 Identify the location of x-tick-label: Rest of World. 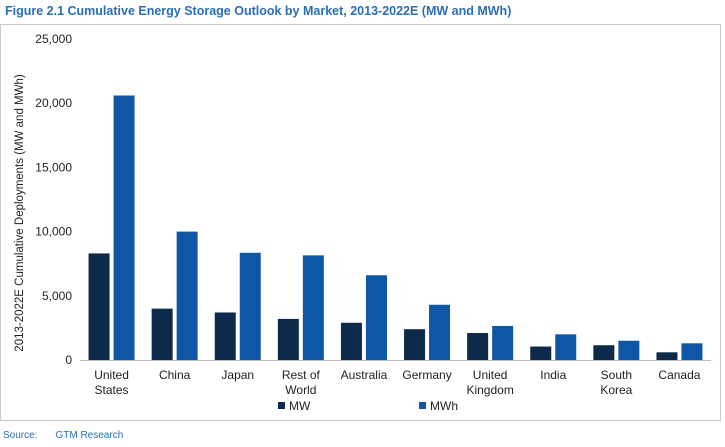
(301, 382).